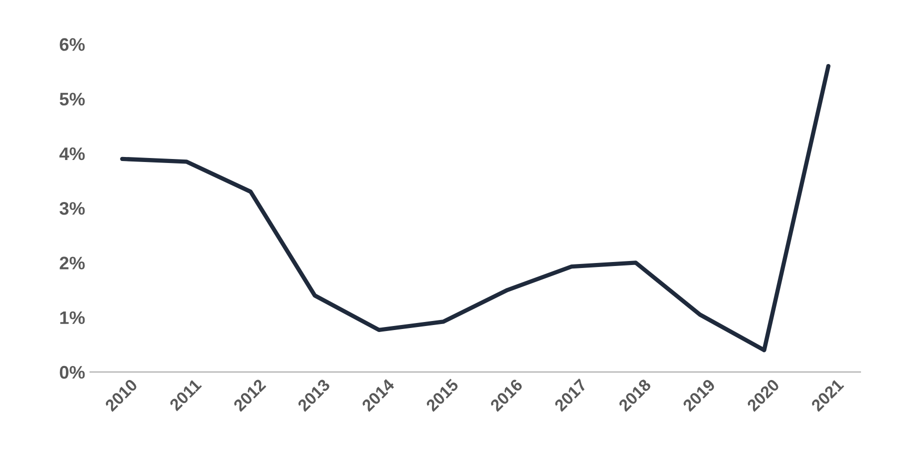 The height and width of the screenshot is (465, 901). What do you see at coordinates (72, 99) in the screenshot?
I see `y-tick-label: 5%` at bounding box center [72, 99].